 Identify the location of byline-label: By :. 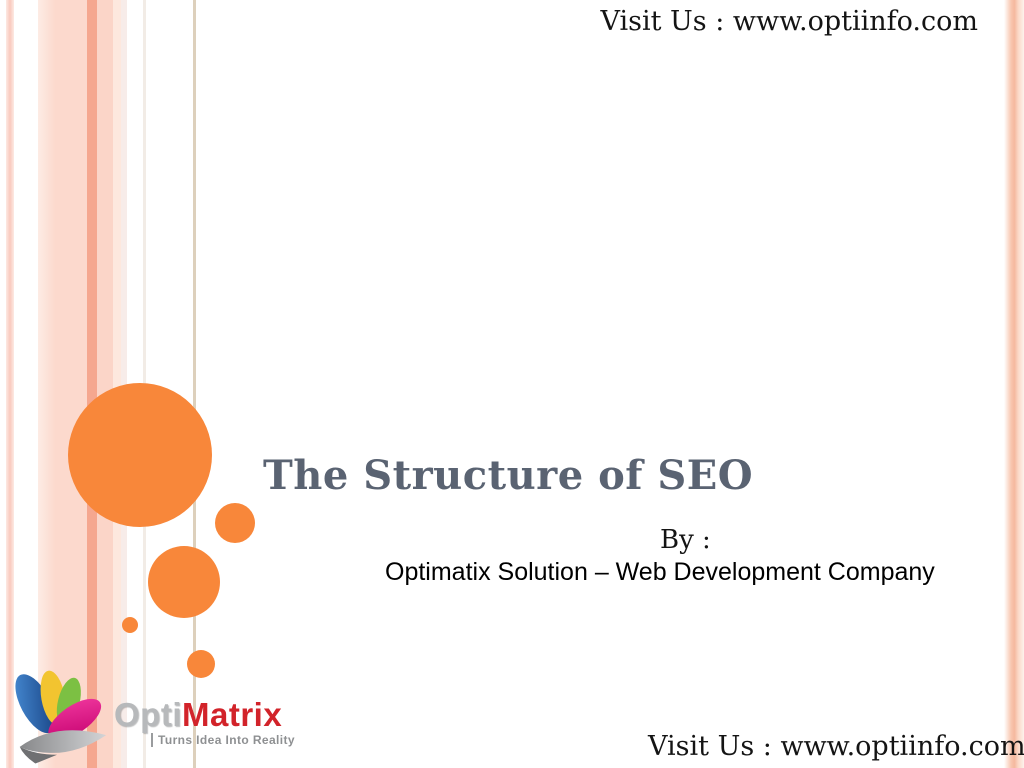
(685, 540).